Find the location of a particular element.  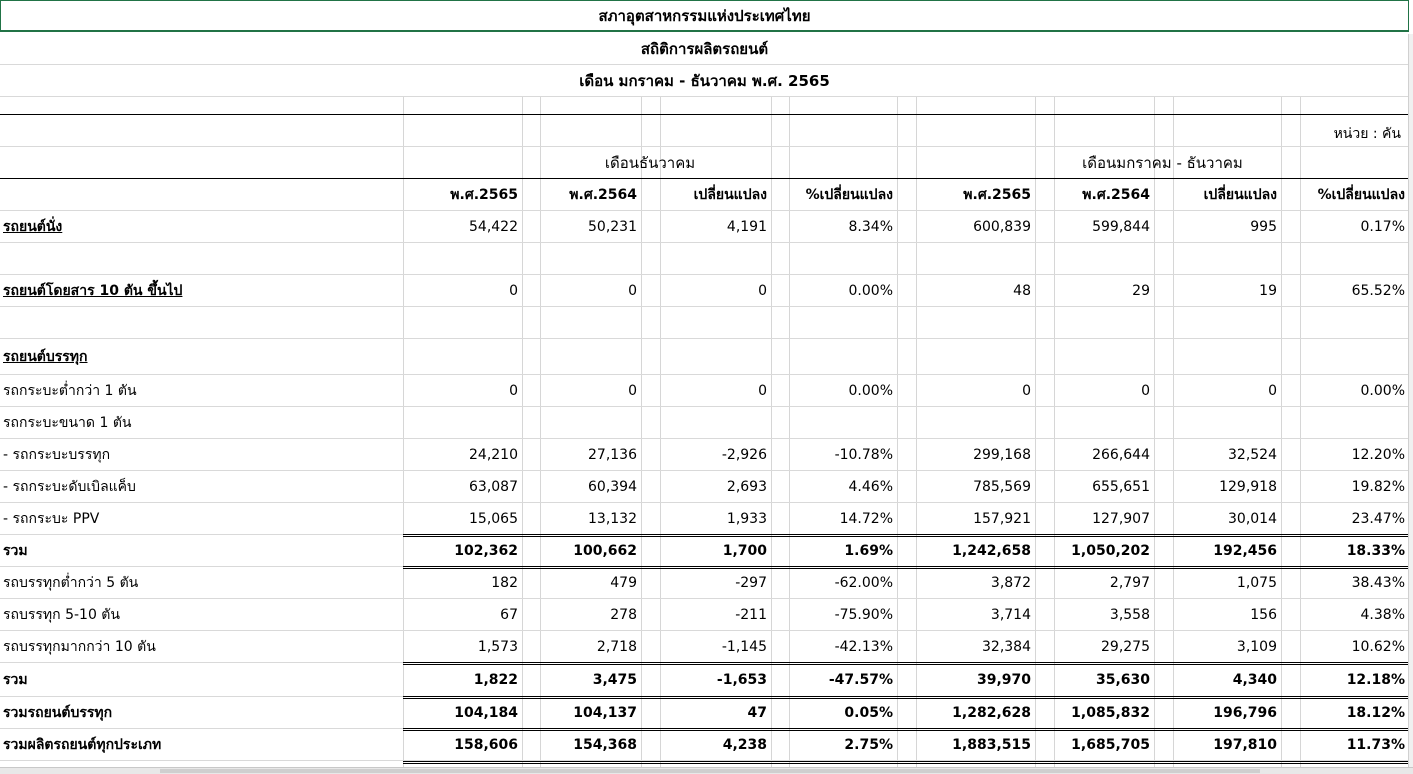

data-cell: 1.69% is located at coordinates (868, 550).